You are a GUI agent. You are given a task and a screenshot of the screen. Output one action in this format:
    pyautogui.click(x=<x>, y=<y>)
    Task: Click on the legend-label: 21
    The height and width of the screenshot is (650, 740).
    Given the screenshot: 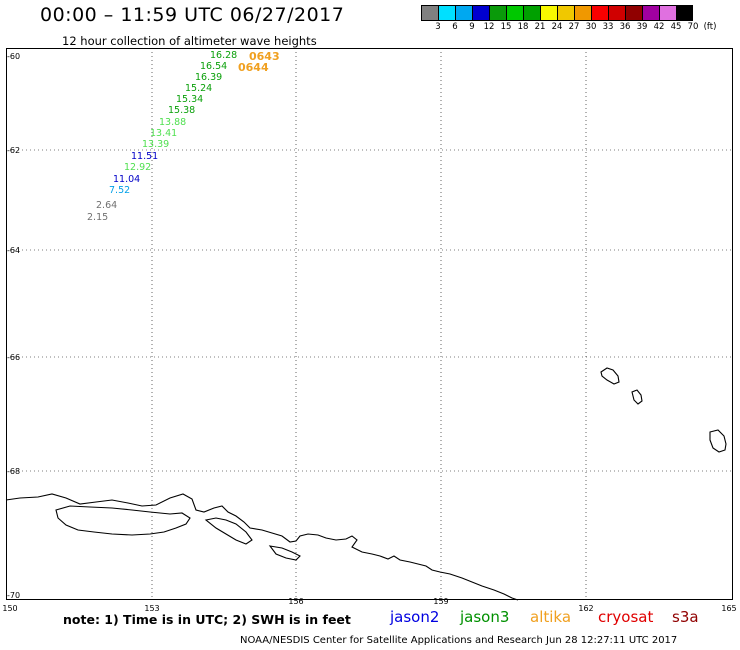 What is the action you would take?
    pyautogui.click(x=540, y=27)
    